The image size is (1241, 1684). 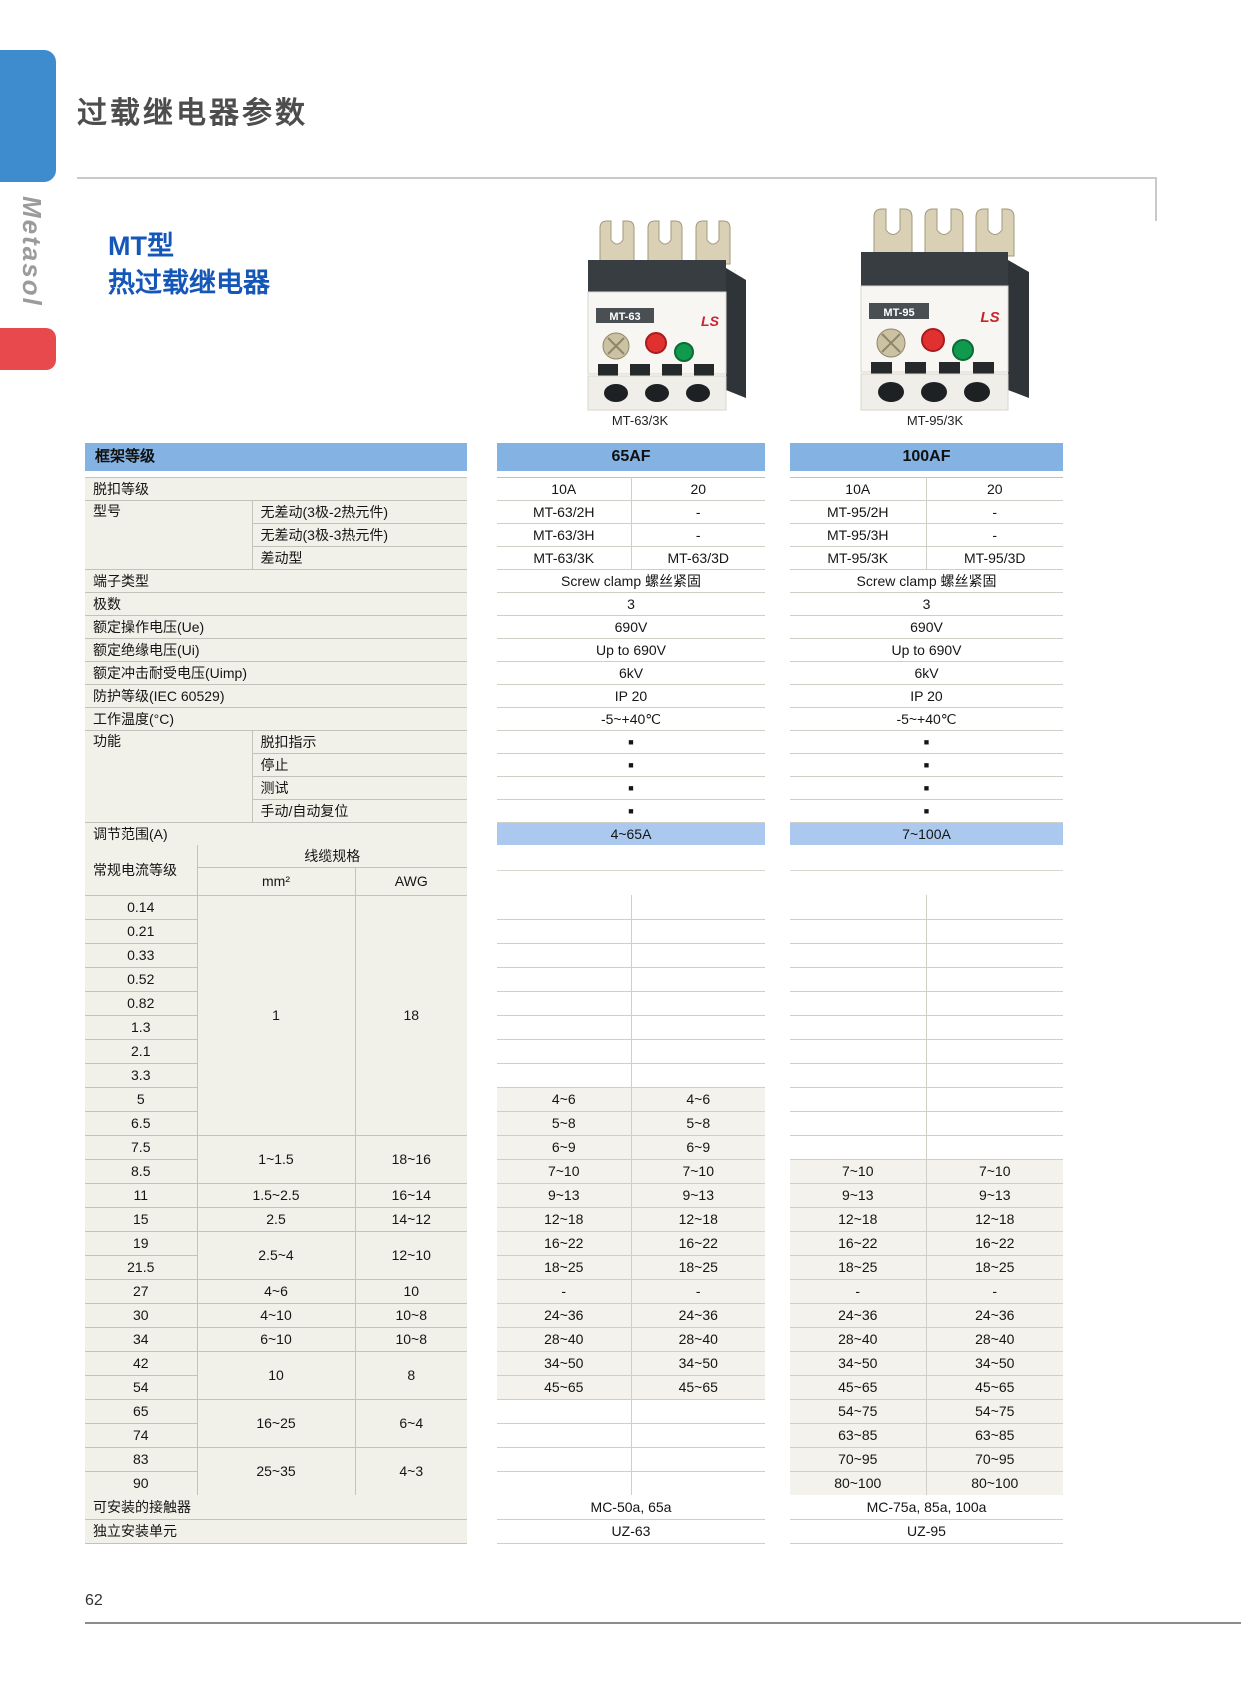 What do you see at coordinates (276, 1507) in the screenshot?
I see `bottom-label-cell: 可安装的接触器` at bounding box center [276, 1507].